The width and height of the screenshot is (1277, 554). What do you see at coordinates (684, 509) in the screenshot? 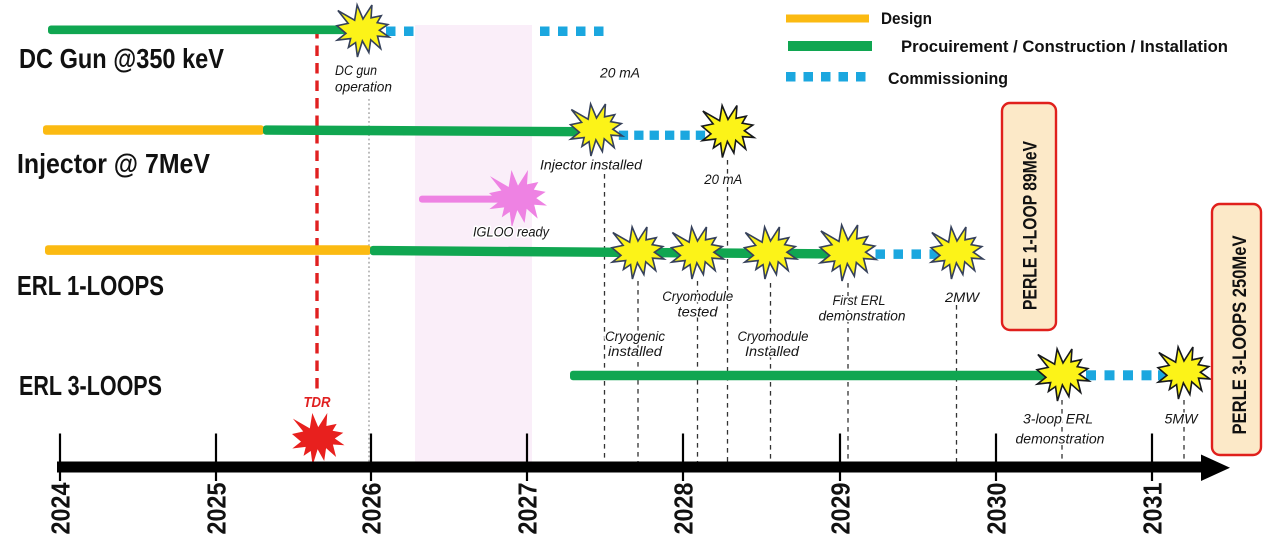
I see `svg-text: 2028` at bounding box center [684, 509].